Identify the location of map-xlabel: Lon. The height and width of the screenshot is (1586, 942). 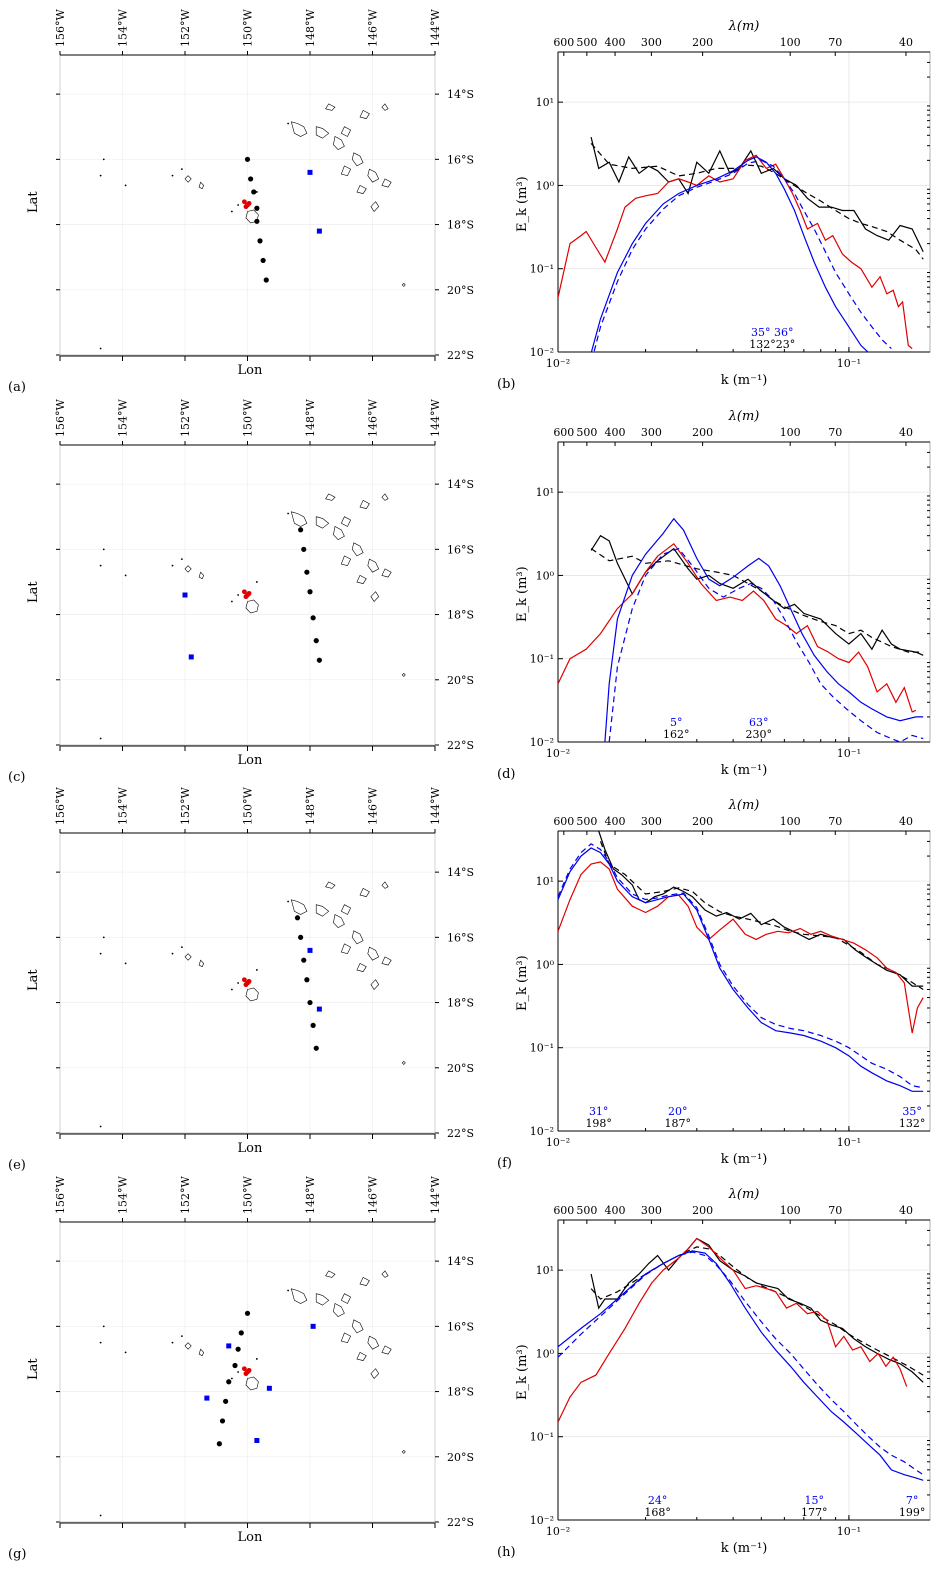
(250, 370).